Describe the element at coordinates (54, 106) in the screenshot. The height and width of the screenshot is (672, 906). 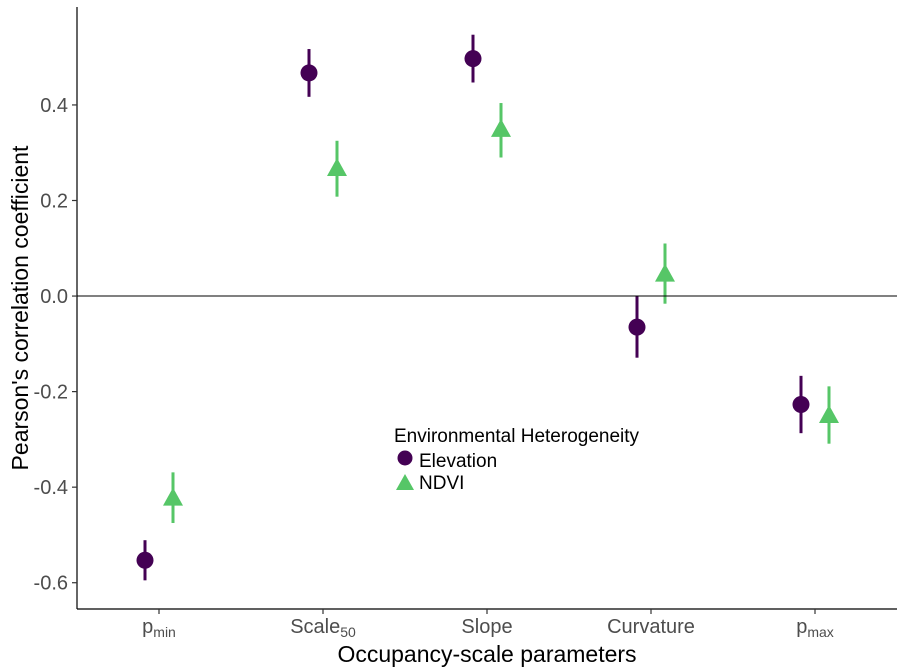
I see `y-tick-label: 0.4` at that location.